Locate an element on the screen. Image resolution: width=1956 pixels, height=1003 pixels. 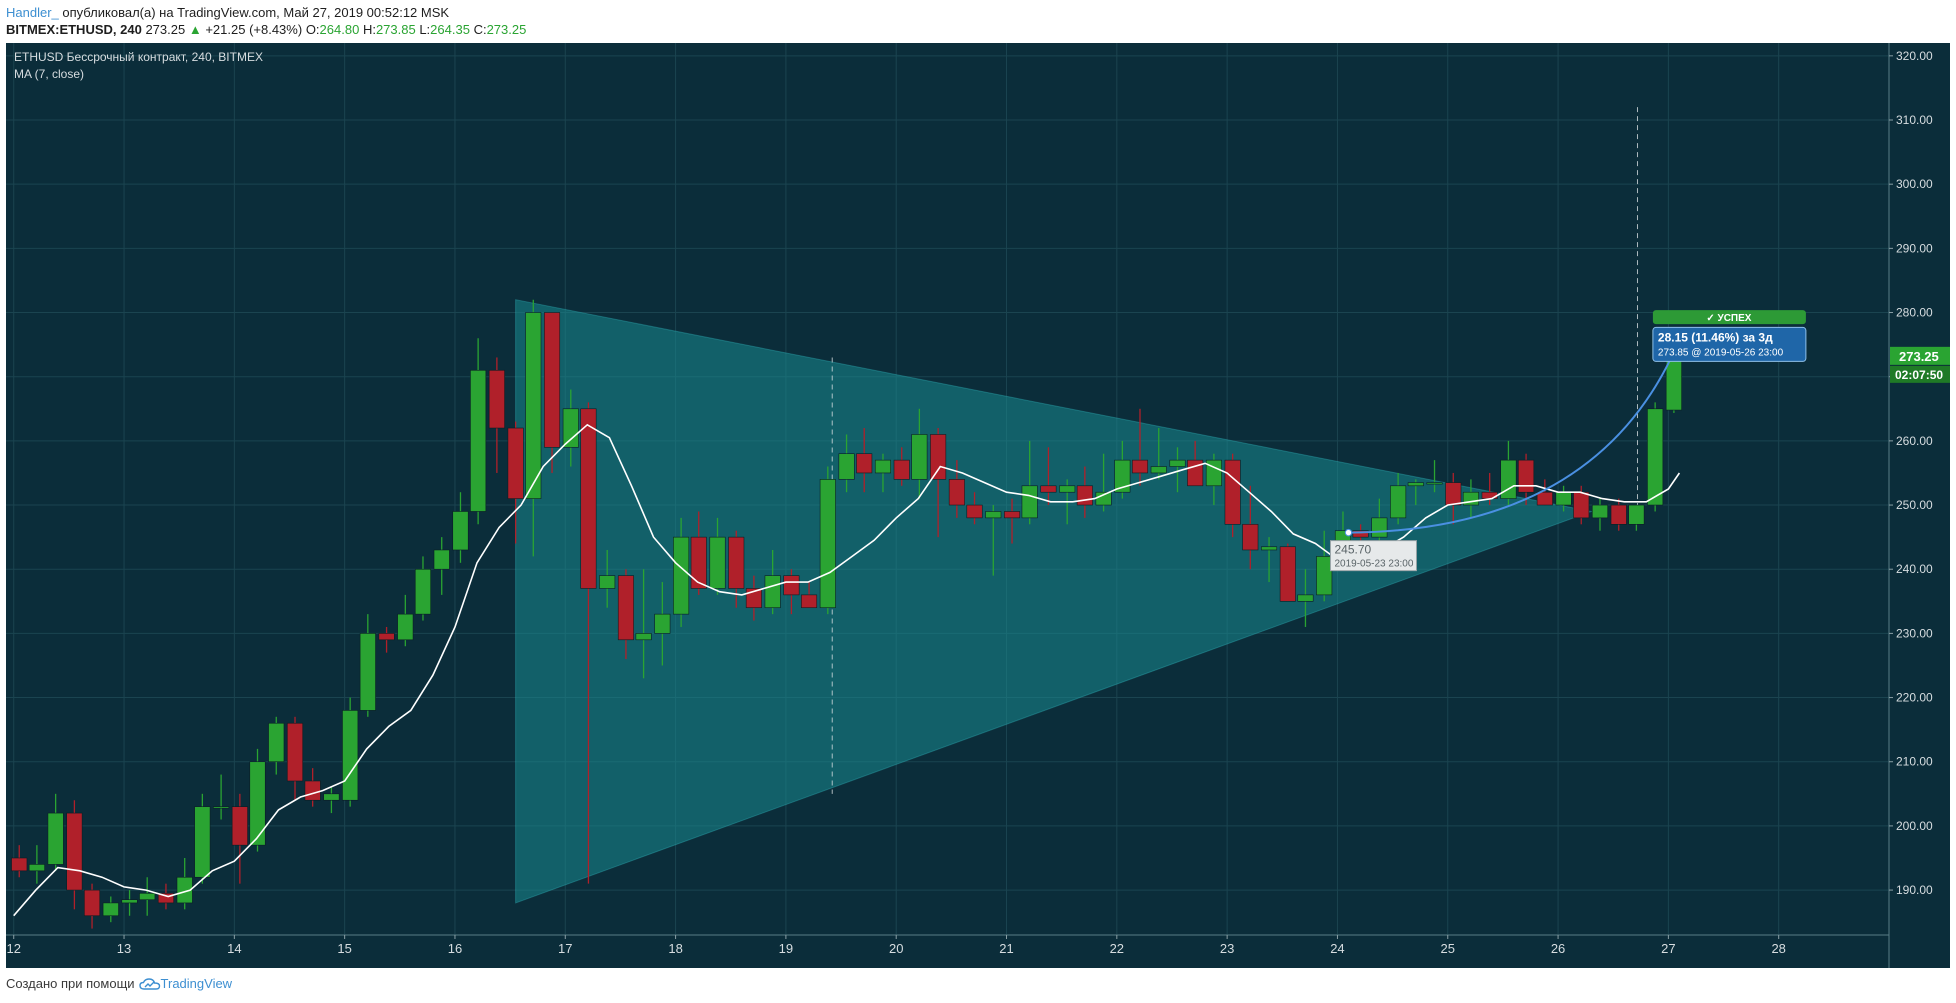
x-tick-label: 22 is located at coordinates (1117, 948).